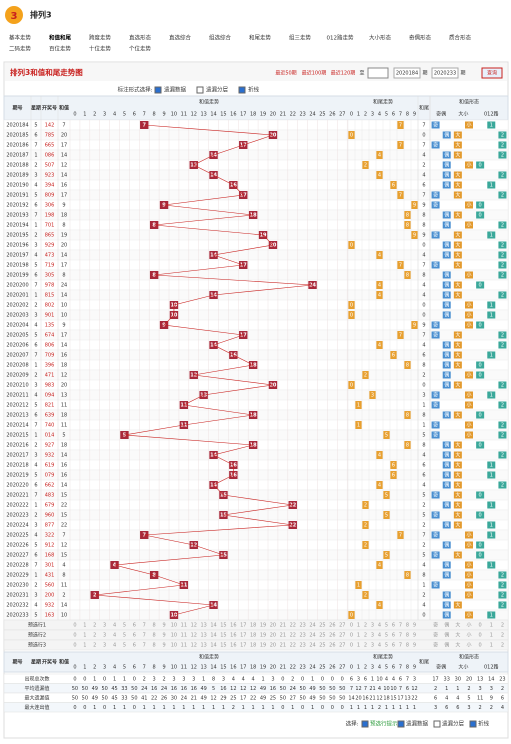 The height and width of the screenshot is (744, 511). I want to click on nav-link: 组选综合, so click(220, 38).